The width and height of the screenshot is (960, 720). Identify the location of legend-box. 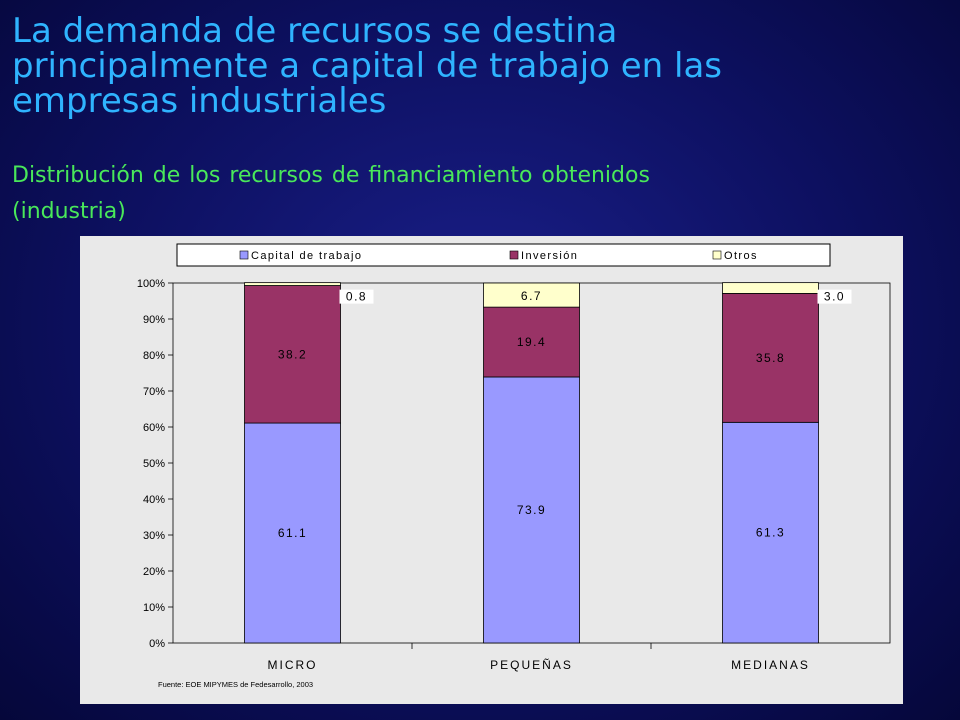
(503, 255).